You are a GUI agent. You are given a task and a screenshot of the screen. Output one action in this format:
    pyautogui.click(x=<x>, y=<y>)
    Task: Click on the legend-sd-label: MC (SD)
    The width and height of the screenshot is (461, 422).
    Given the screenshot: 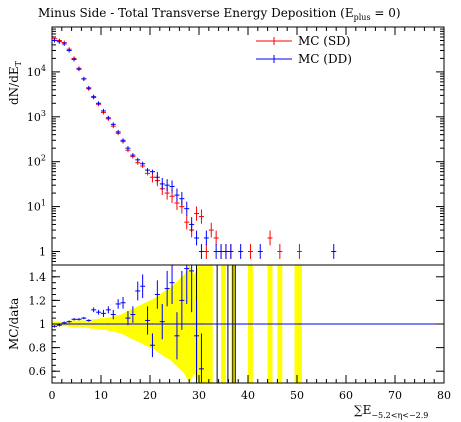 What is the action you would take?
    pyautogui.click(x=324, y=41)
    